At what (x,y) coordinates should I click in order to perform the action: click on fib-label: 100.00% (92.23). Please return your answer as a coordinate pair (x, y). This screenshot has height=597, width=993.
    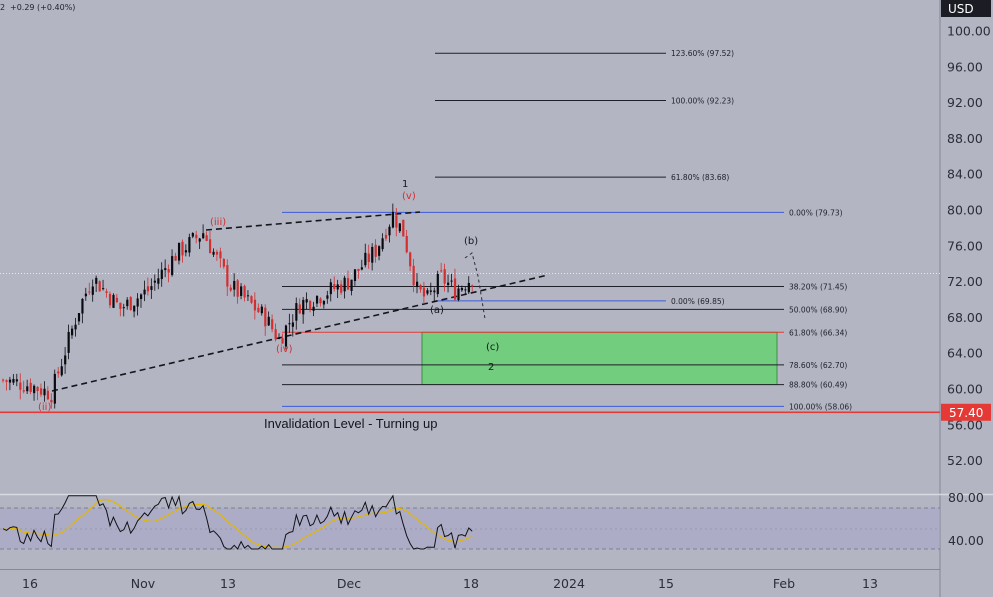
    Looking at the image, I should click on (702, 101).